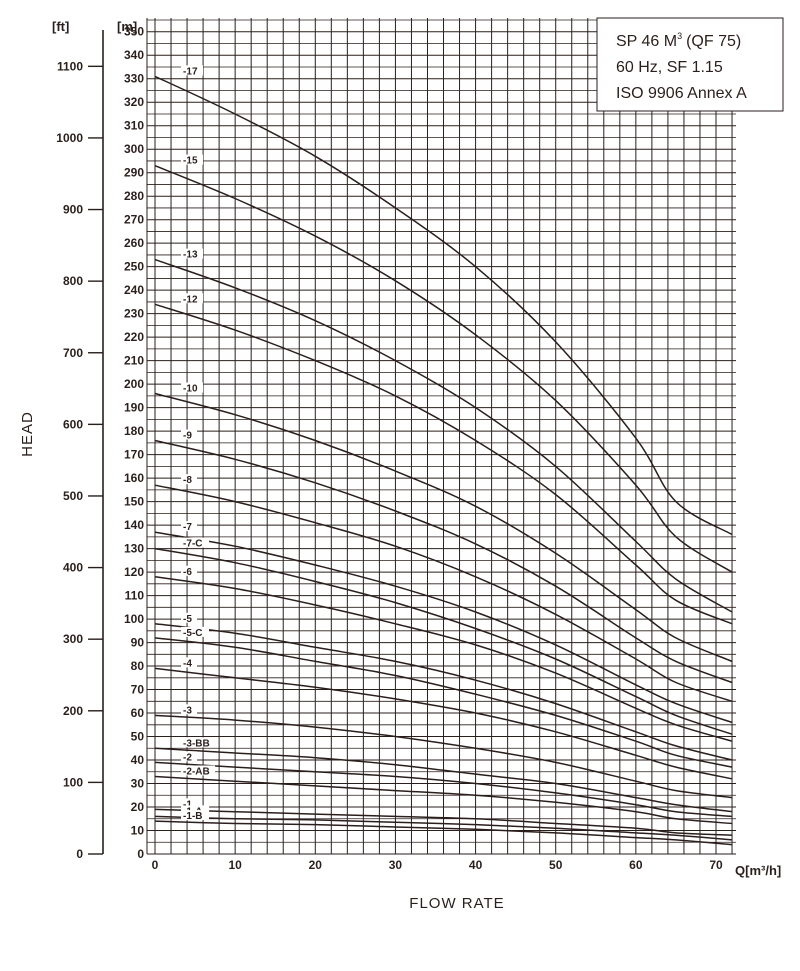 The image size is (800, 971). I want to click on ft-tick-label: 500, so click(73, 496).